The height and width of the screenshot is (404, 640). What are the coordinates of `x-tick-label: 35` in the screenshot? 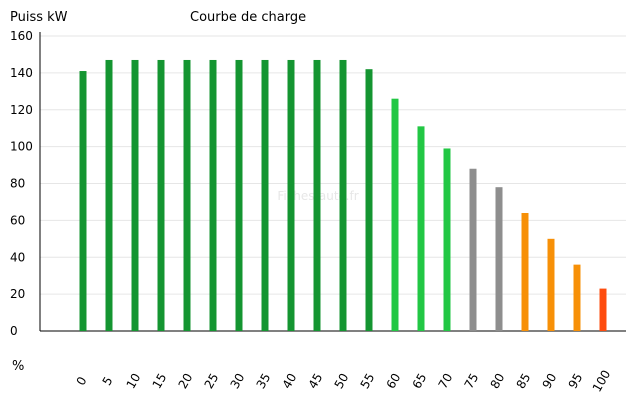 It's located at (264, 381).